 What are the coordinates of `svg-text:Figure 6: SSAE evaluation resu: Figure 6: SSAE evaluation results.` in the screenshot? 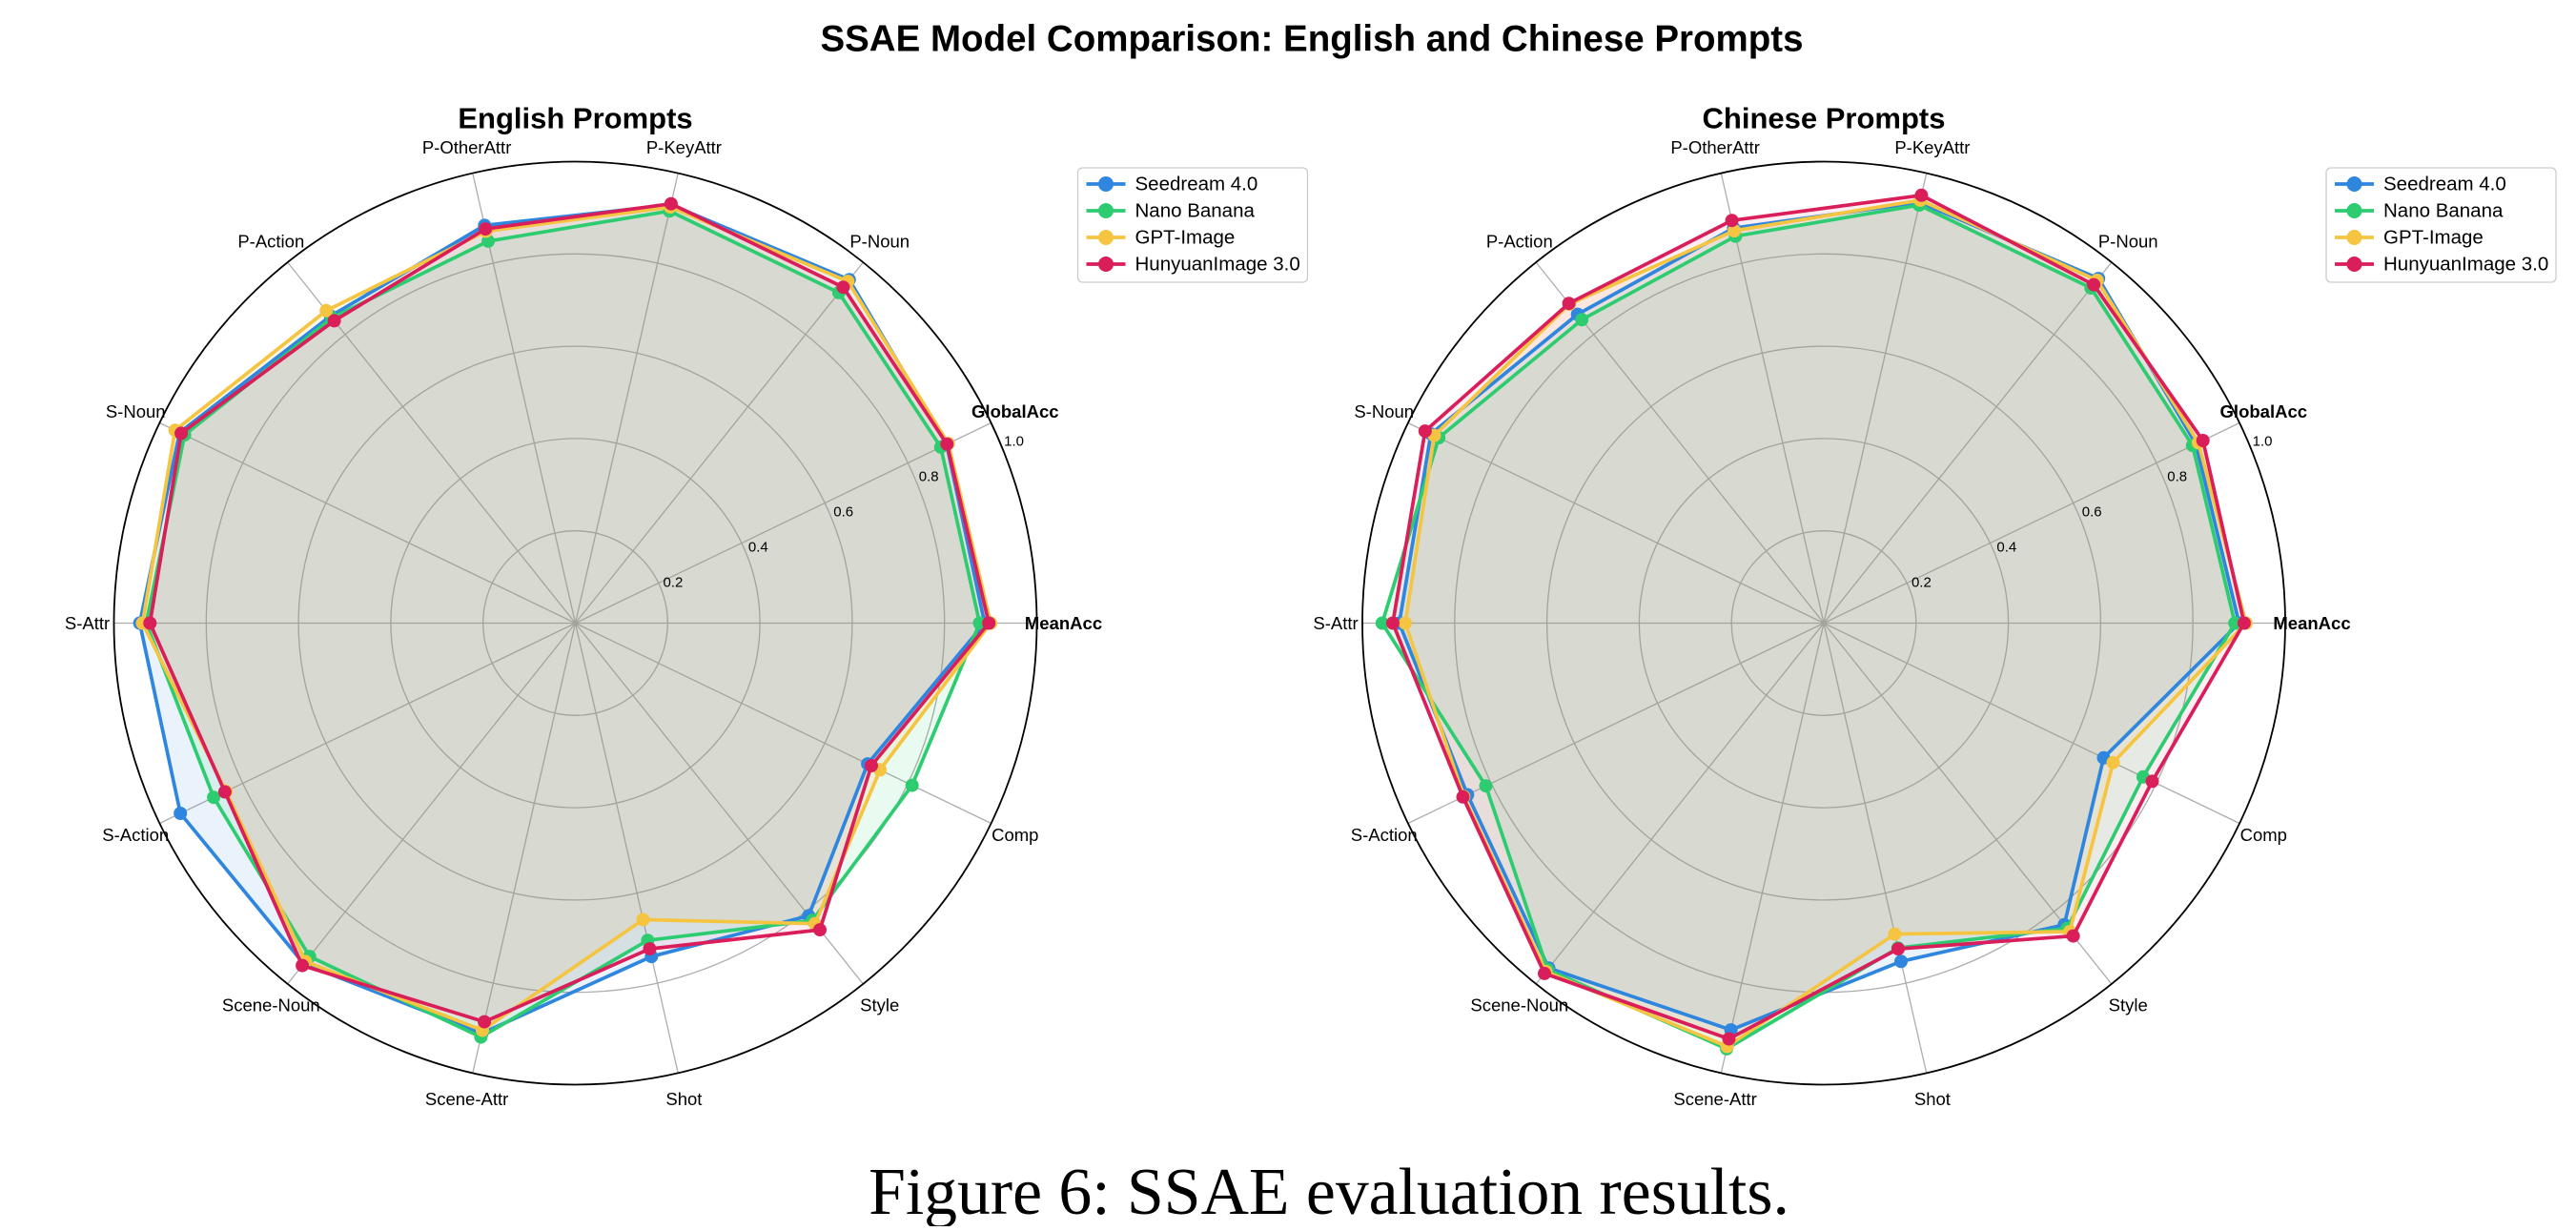 It's located at (1329, 1191).